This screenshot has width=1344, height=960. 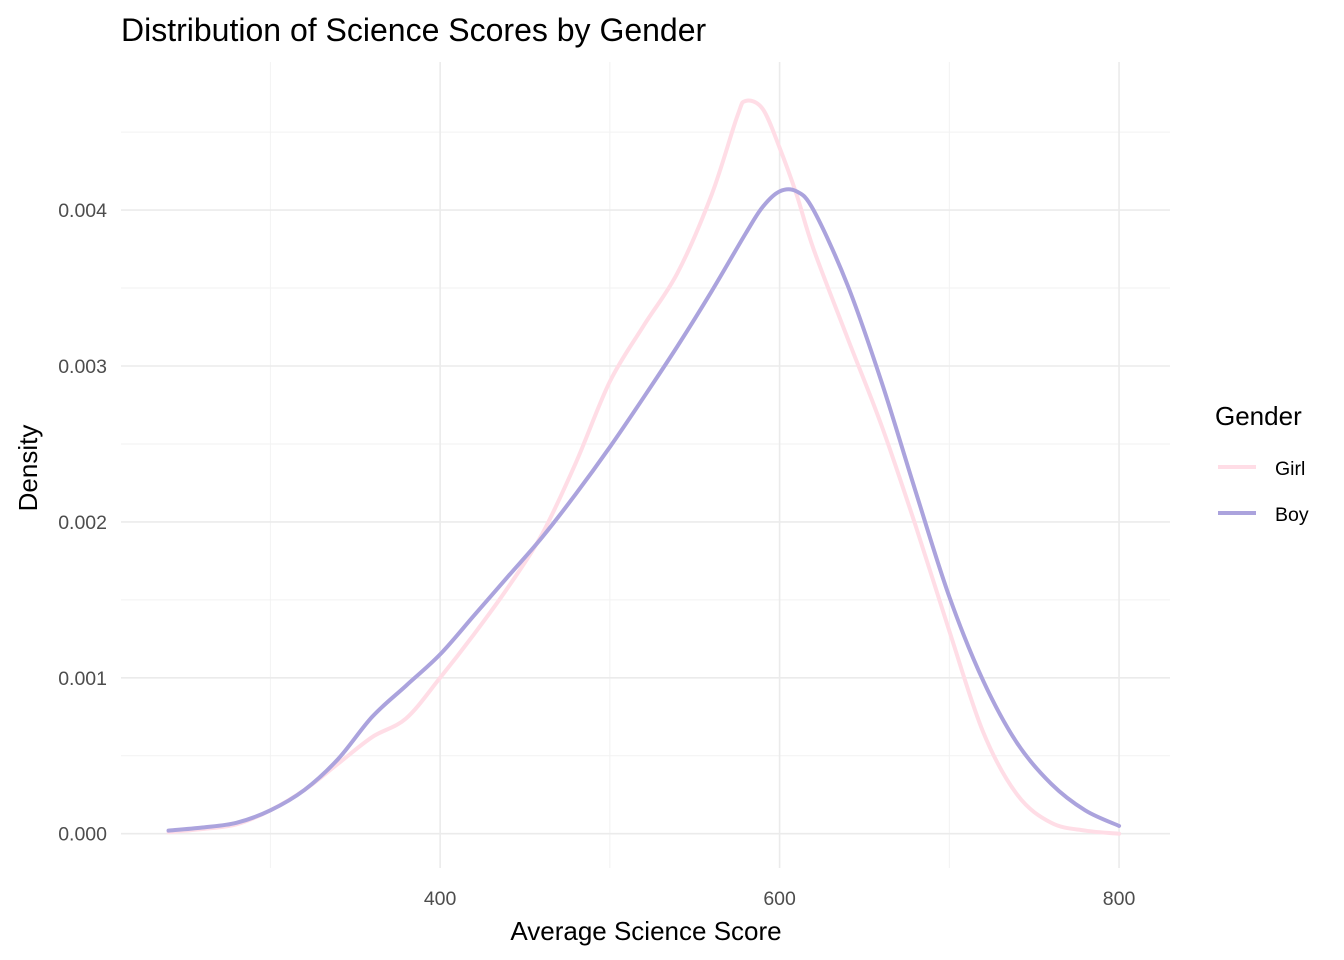 I want to click on legend: Gender Girl Boy, so click(x=1262, y=463).